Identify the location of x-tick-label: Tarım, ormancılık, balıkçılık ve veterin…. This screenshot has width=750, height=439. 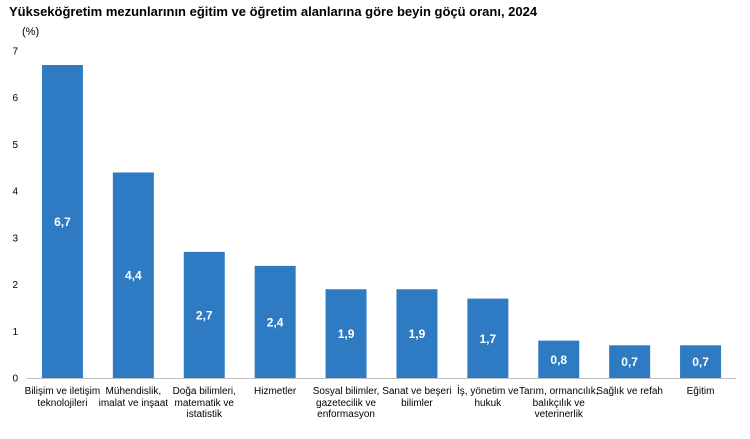
(559, 403).